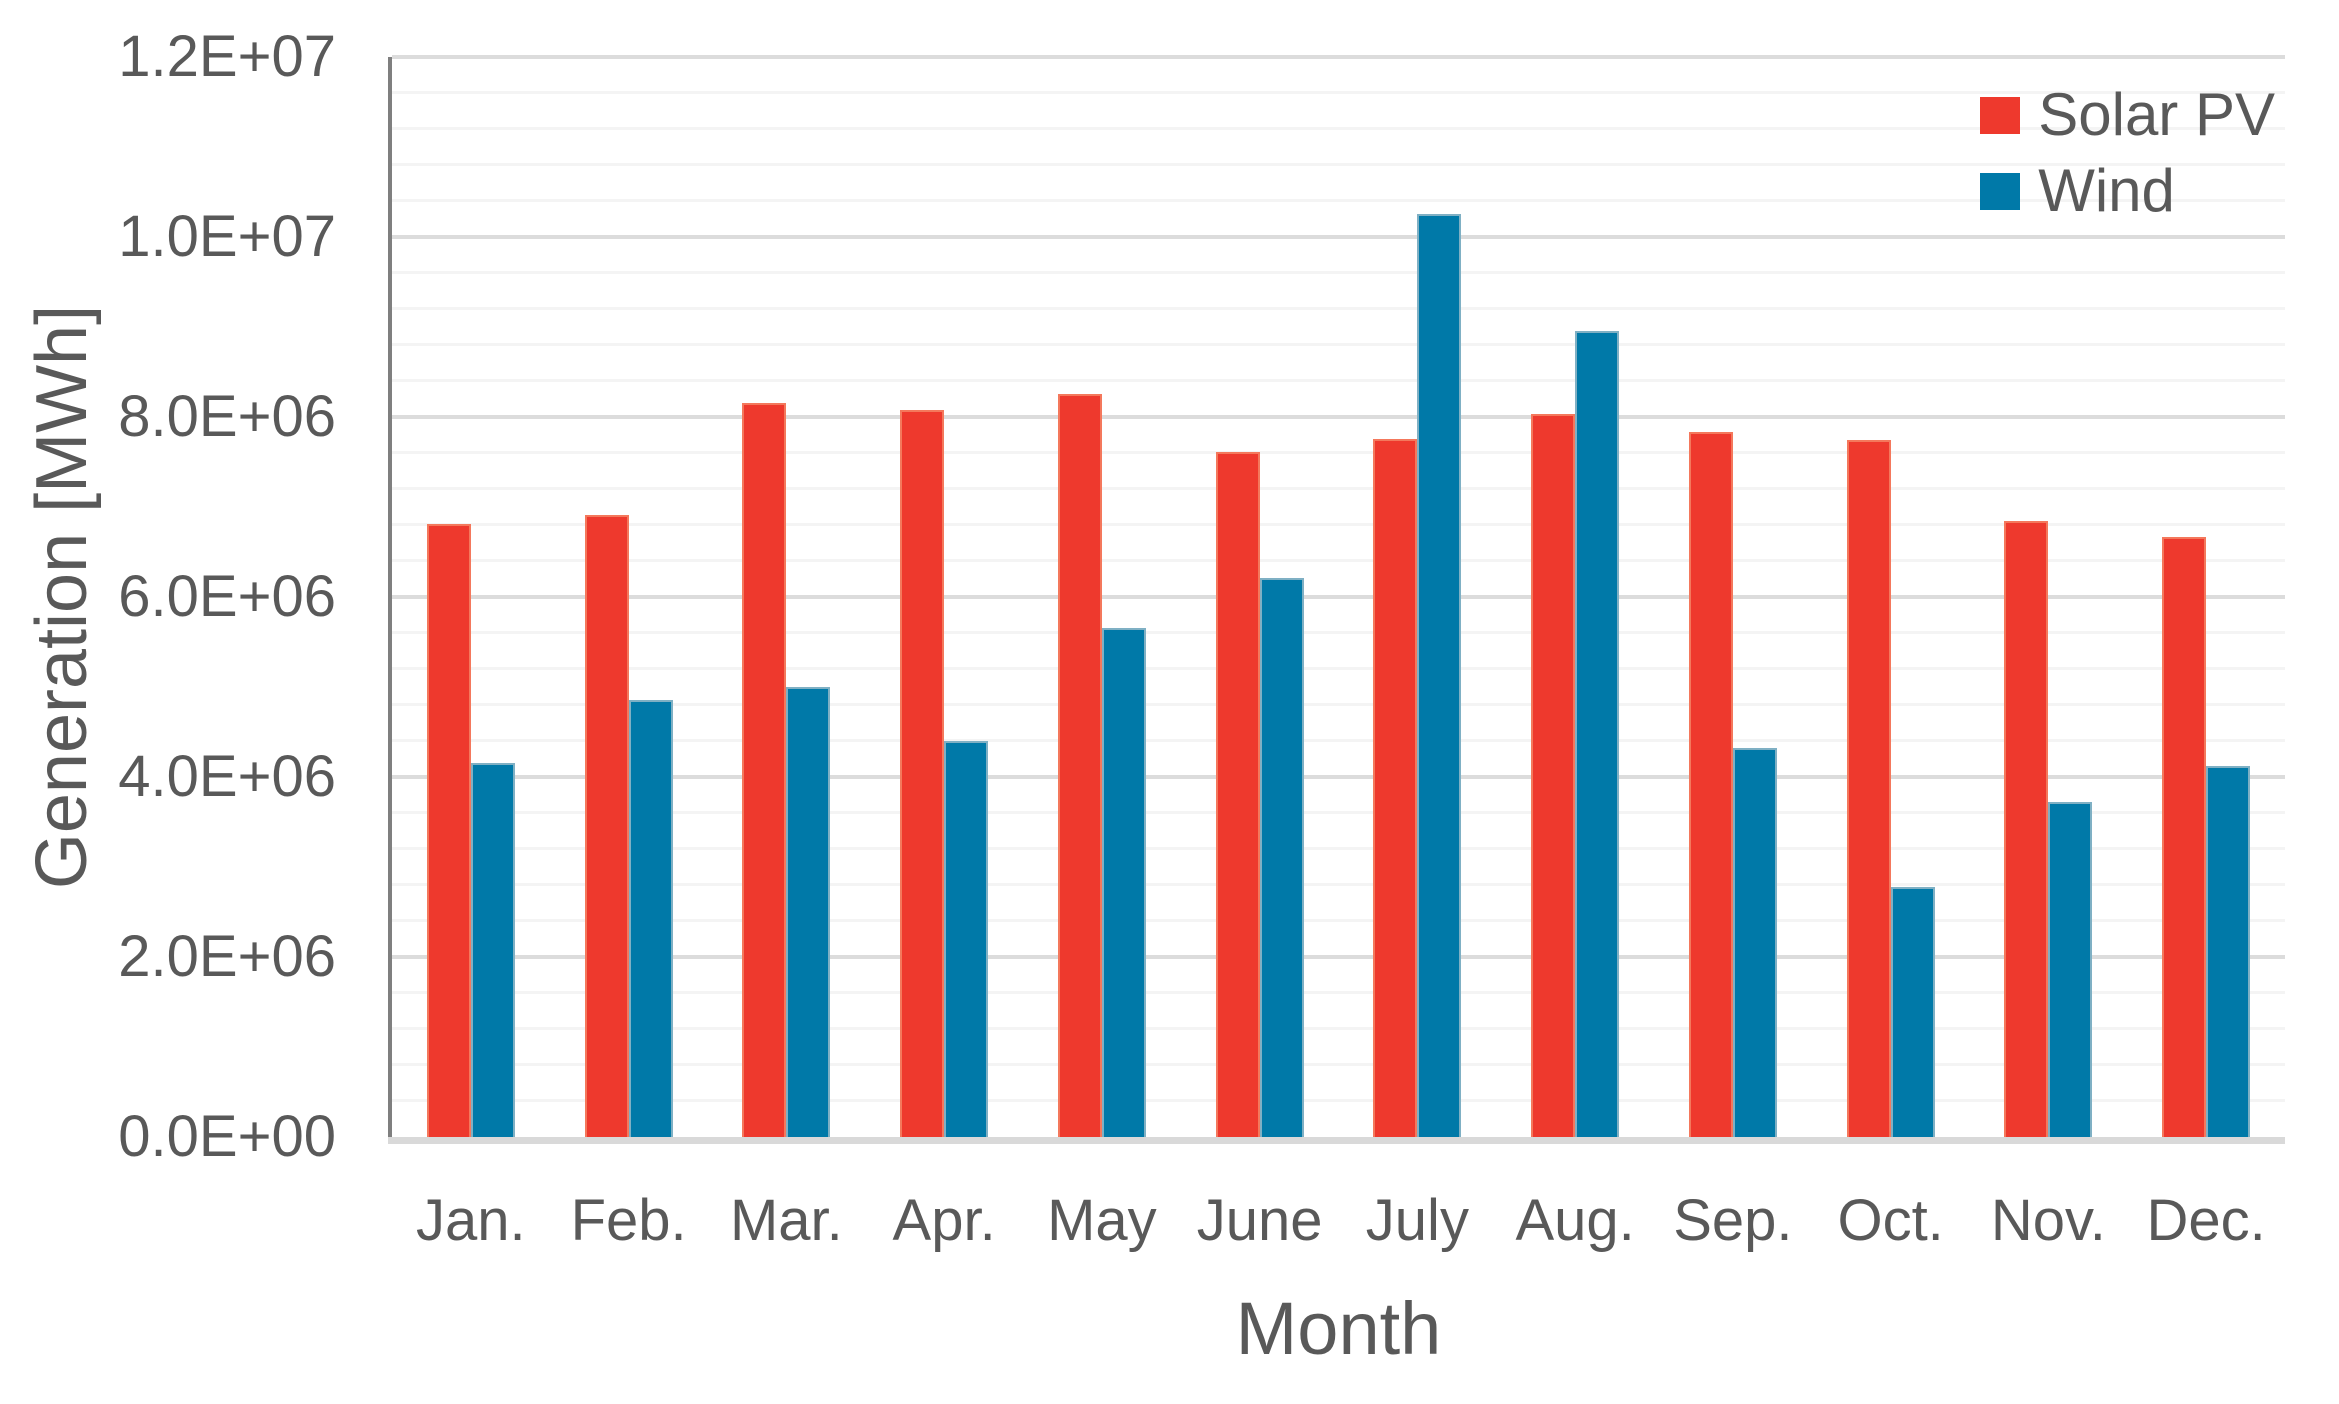 This screenshot has height=1404, width=2339. What do you see at coordinates (1710, 784) in the screenshot?
I see `bar-solar-pv-sep` at bounding box center [1710, 784].